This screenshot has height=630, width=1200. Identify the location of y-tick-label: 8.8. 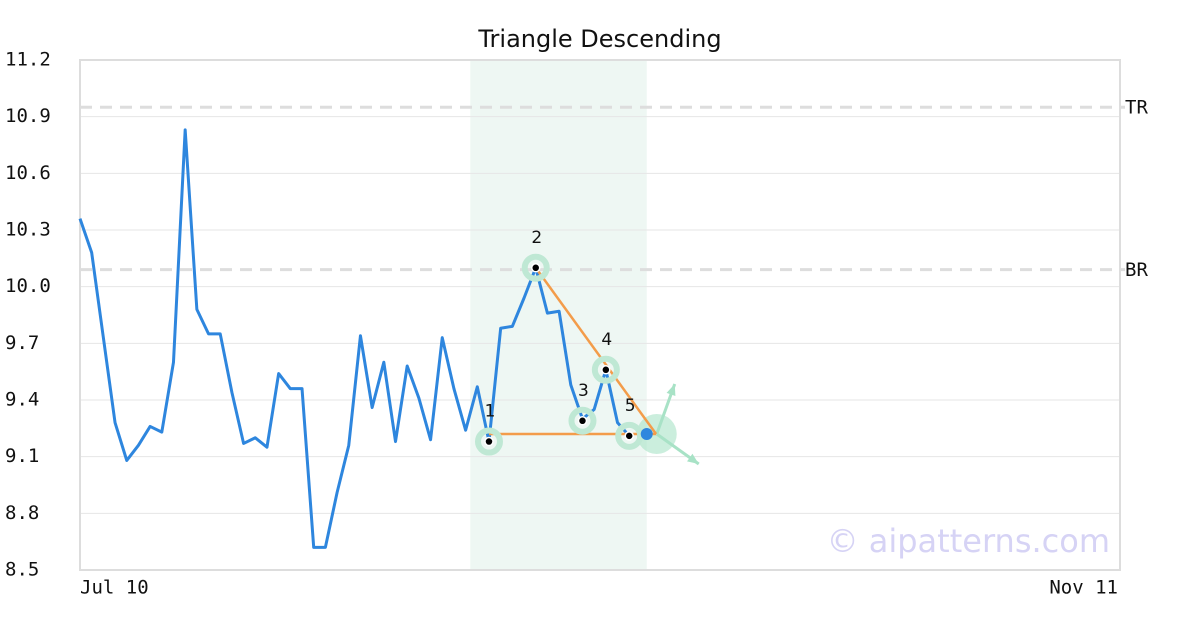
(22, 513).